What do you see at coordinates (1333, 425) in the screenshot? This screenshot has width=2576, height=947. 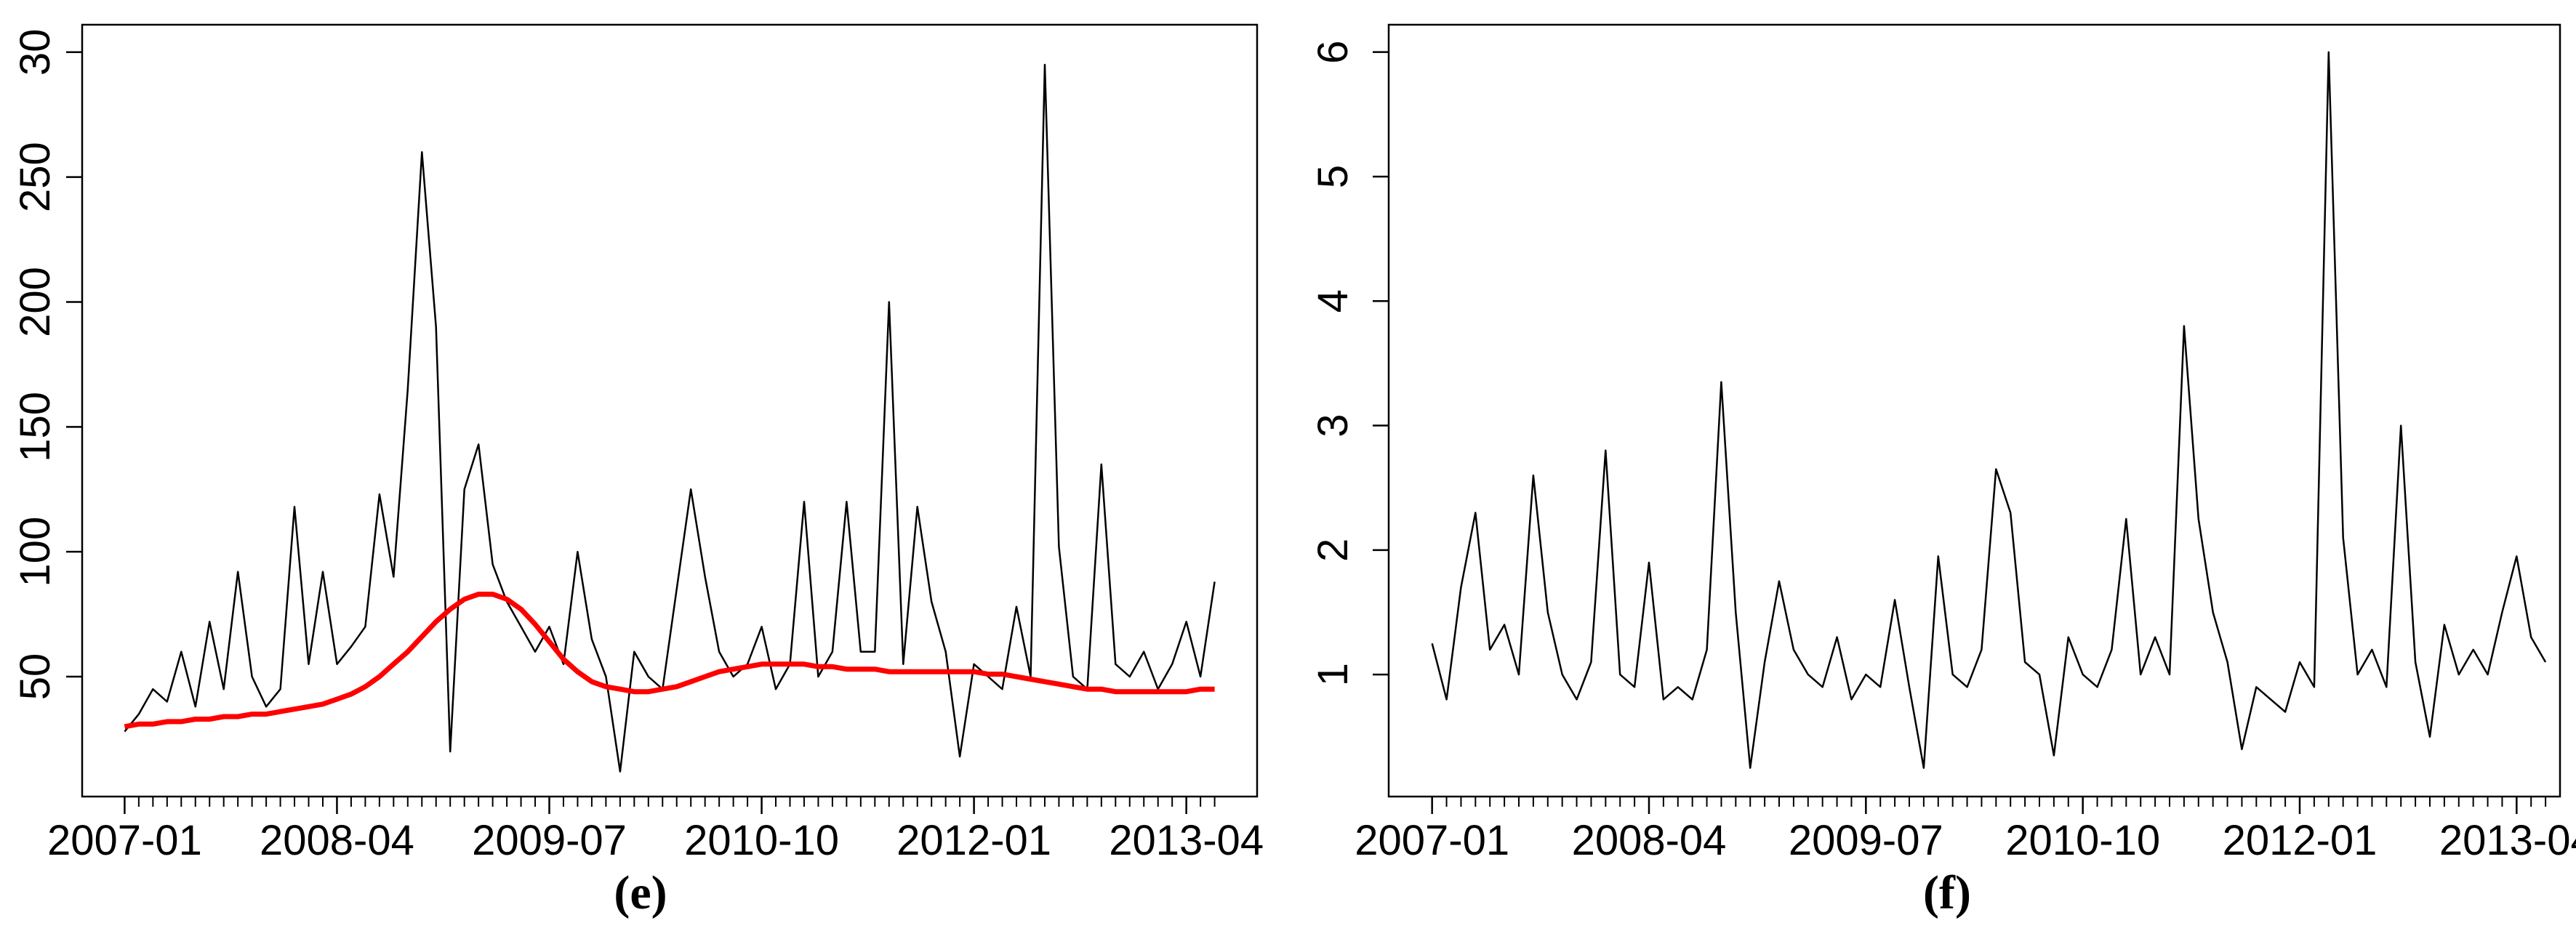 I see `y-tick-label: 3` at bounding box center [1333, 425].